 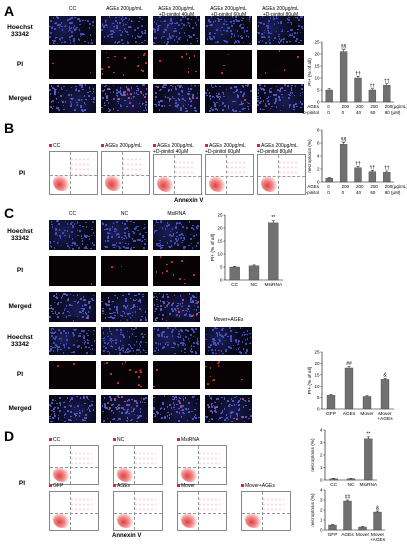 What do you see at coordinates (220, 228) in the screenshot?
I see `y-tick-label: 20` at bounding box center [220, 228].